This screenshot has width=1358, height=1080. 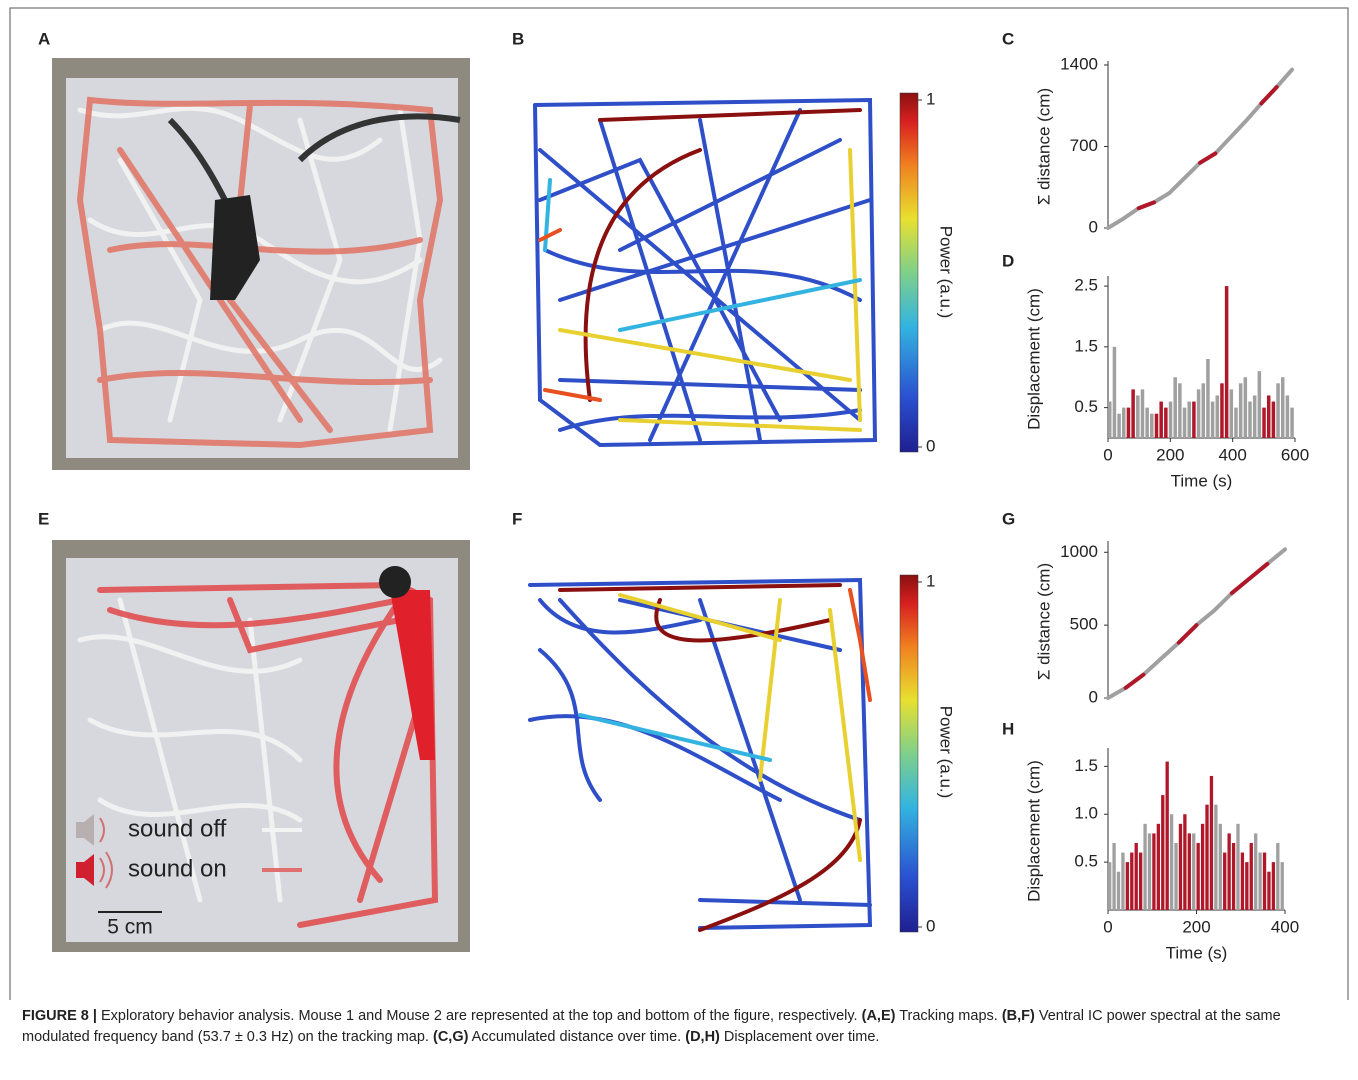 What do you see at coordinates (1079, 551) in the screenshot?
I see `y-tick-label: 1000` at bounding box center [1079, 551].